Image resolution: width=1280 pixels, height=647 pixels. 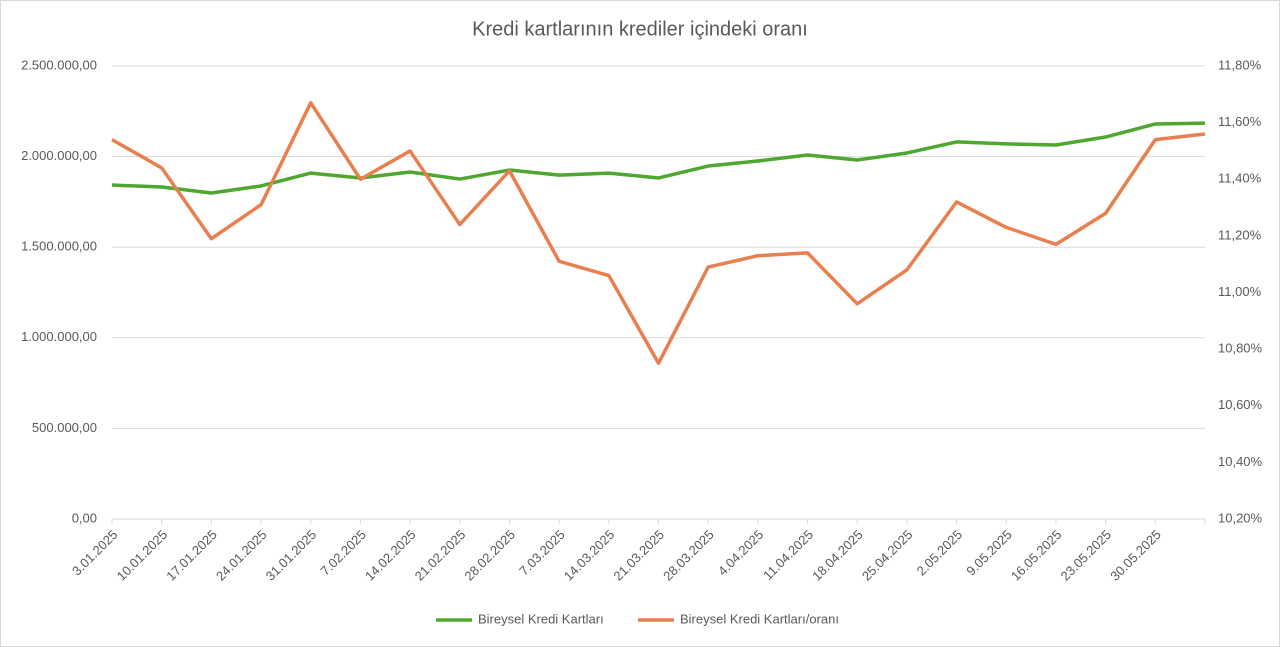 What do you see at coordinates (1240, 121) in the screenshot?
I see `y2-tick-label: 11,60%` at bounding box center [1240, 121].